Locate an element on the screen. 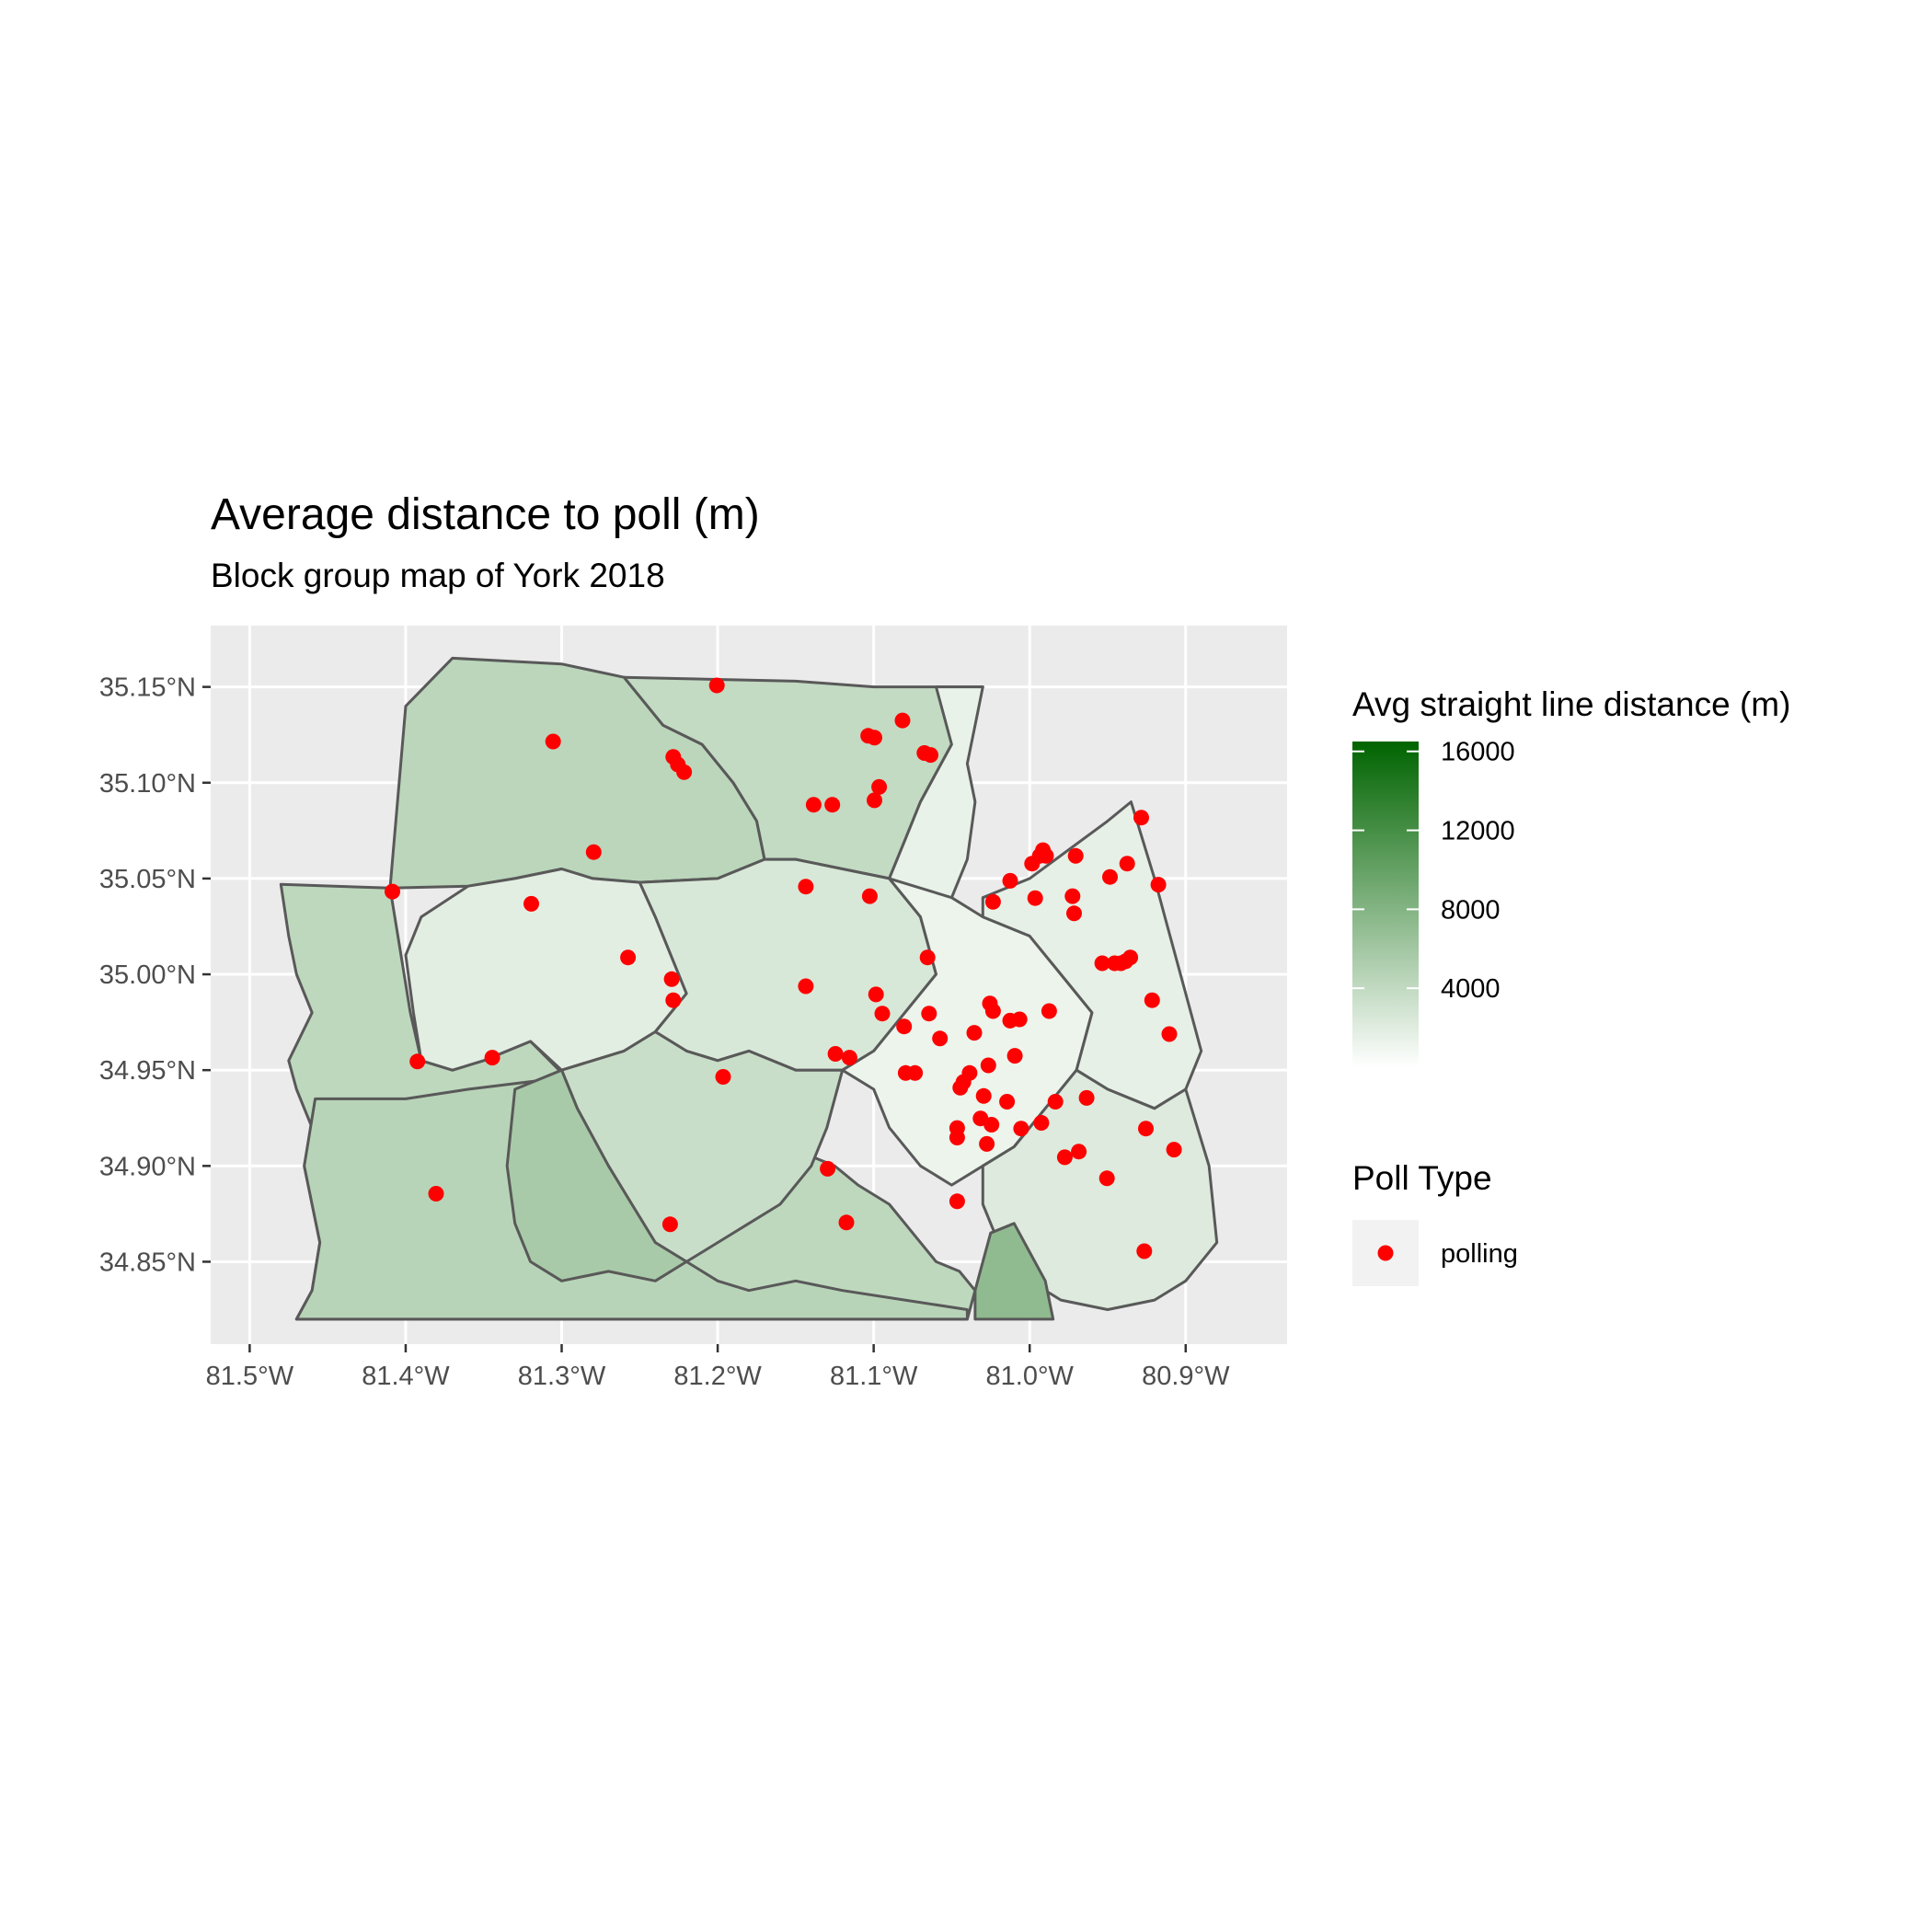  point-legend-title: Poll Type is located at coordinates (1422, 1178).